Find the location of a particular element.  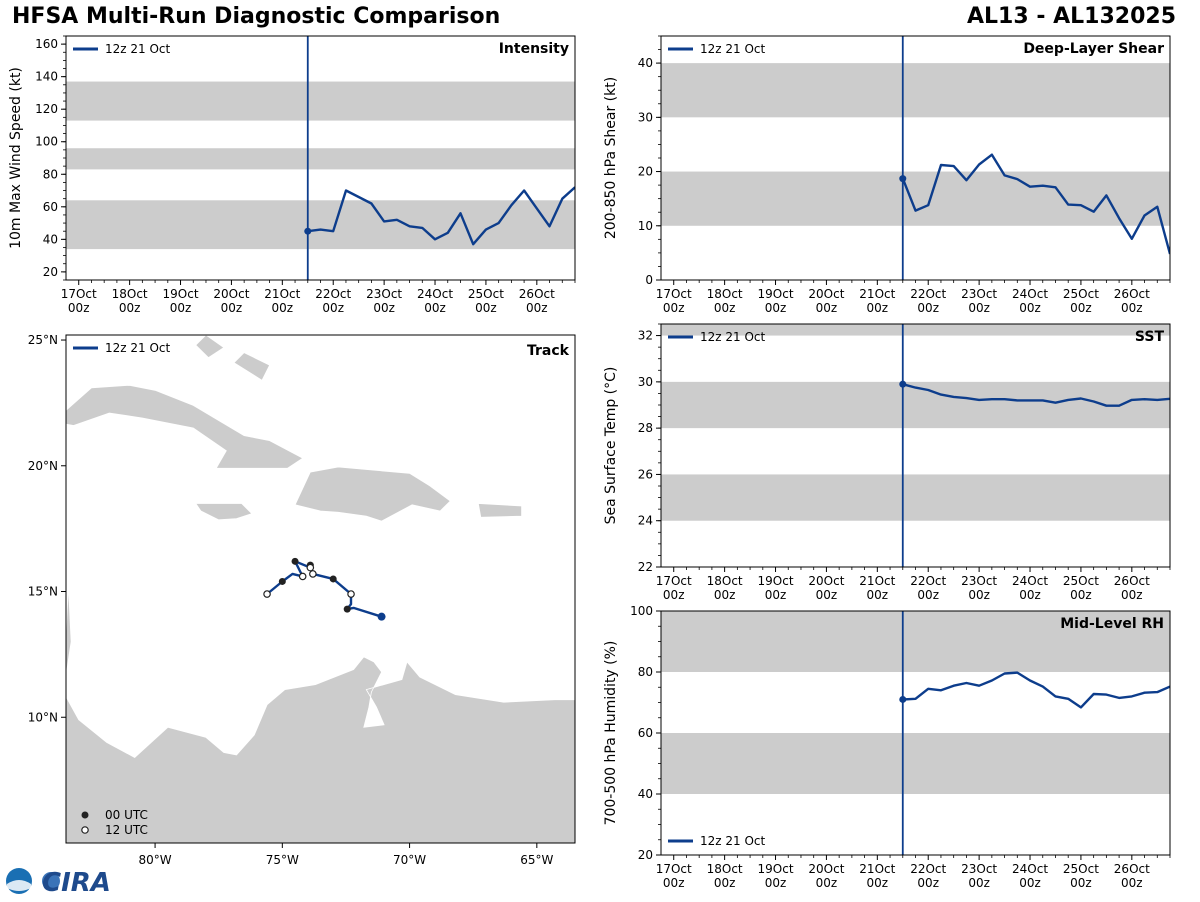

intensity-xtick-label-date: 17Oct is located at coordinates (79, 294).